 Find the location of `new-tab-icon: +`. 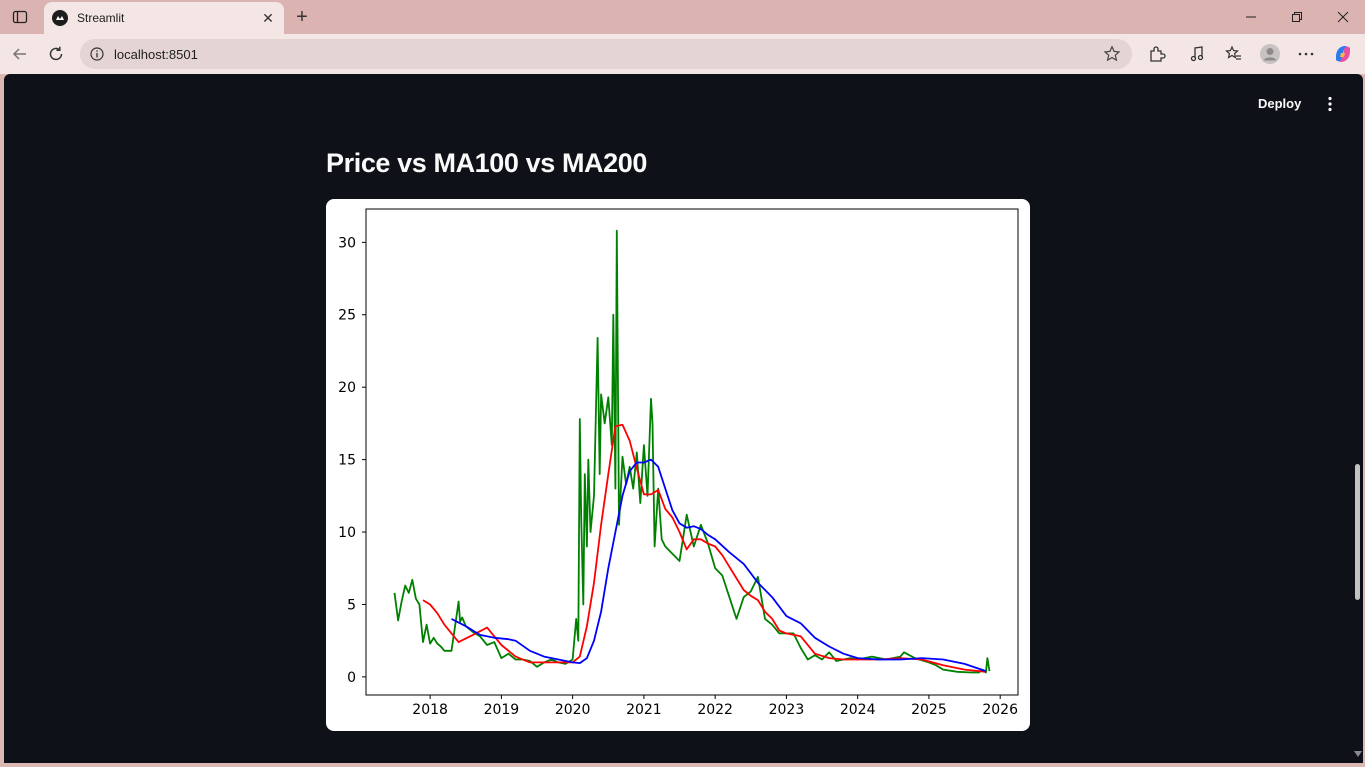

new-tab-icon: + is located at coordinates (302, 16).